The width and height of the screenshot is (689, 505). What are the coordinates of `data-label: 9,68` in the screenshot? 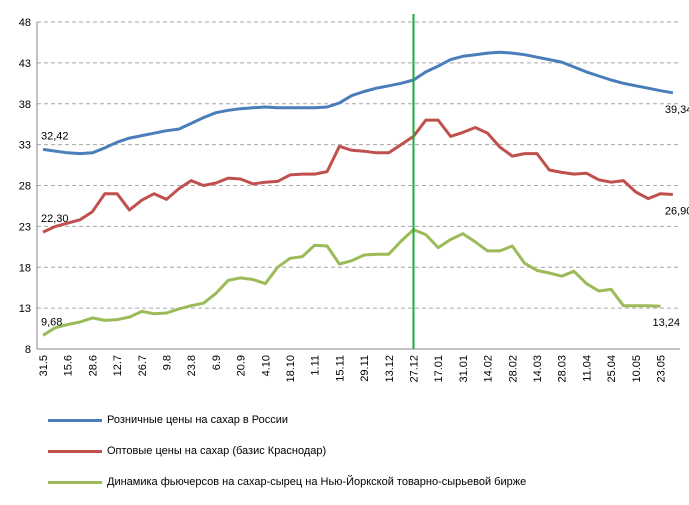 It's located at (51, 322).